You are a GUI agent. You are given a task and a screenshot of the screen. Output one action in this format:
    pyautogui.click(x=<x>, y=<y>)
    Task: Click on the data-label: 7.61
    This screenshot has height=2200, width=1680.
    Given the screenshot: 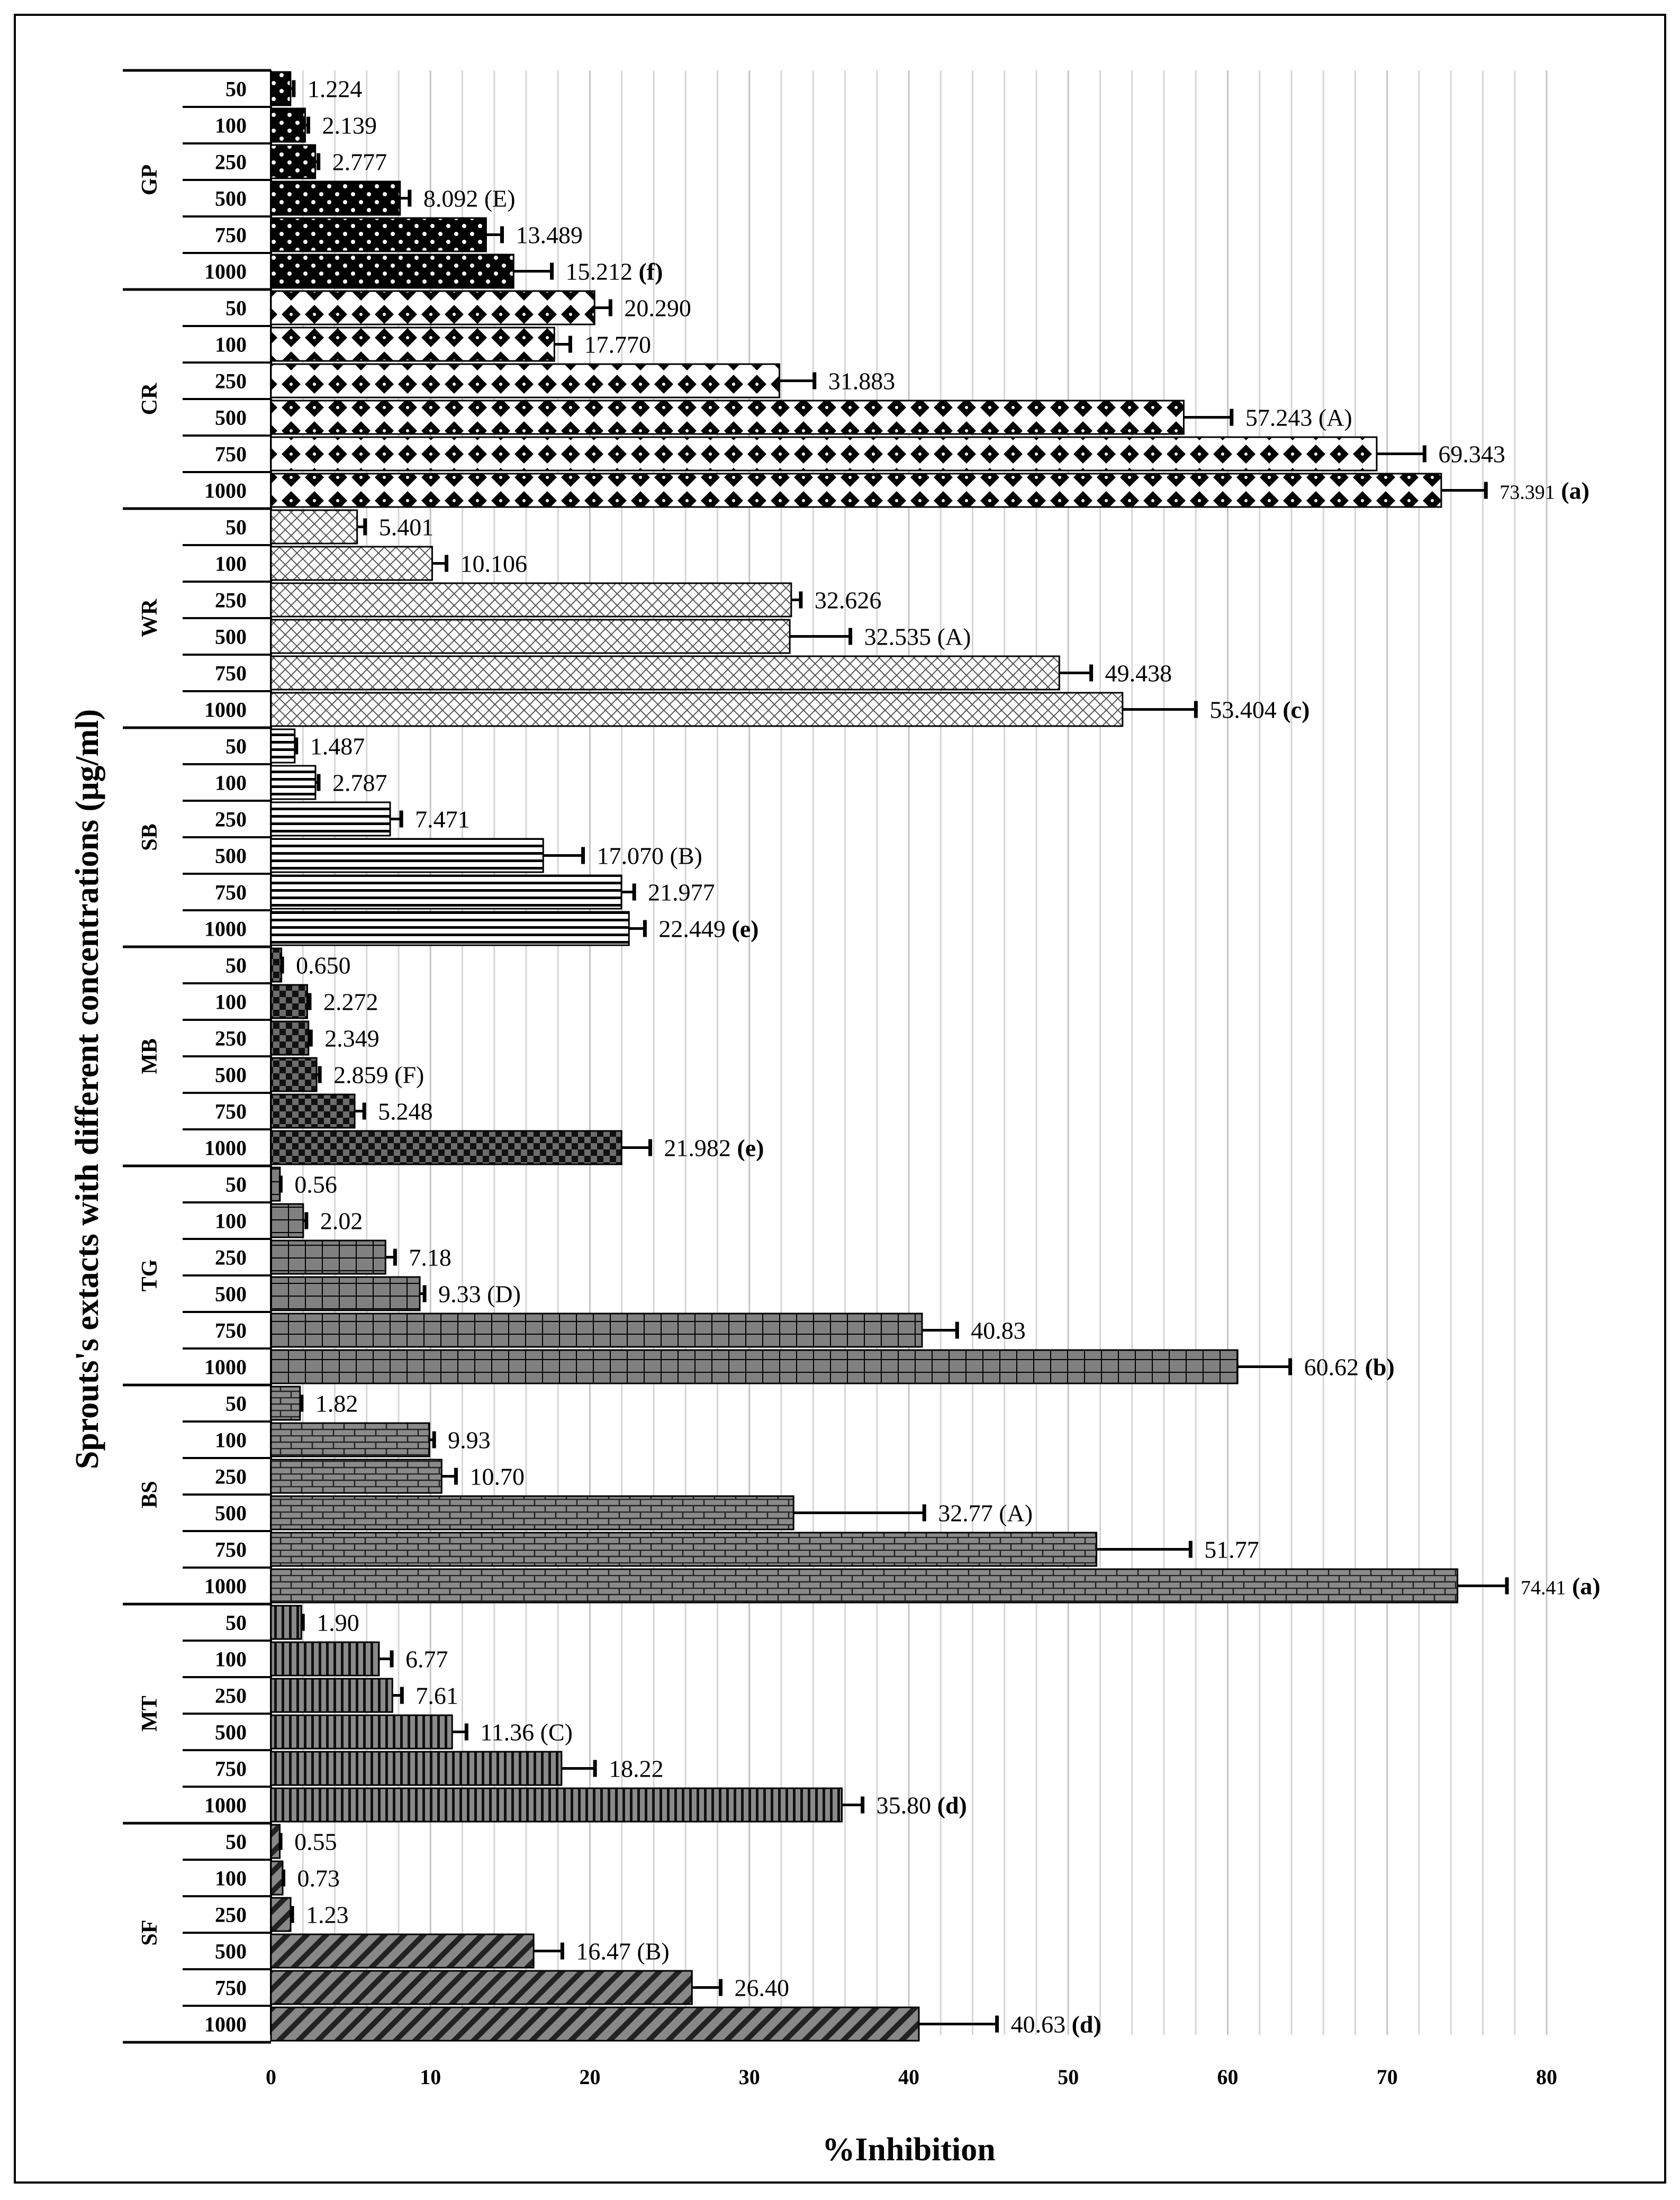 What is the action you would take?
    pyautogui.click(x=437, y=1696)
    